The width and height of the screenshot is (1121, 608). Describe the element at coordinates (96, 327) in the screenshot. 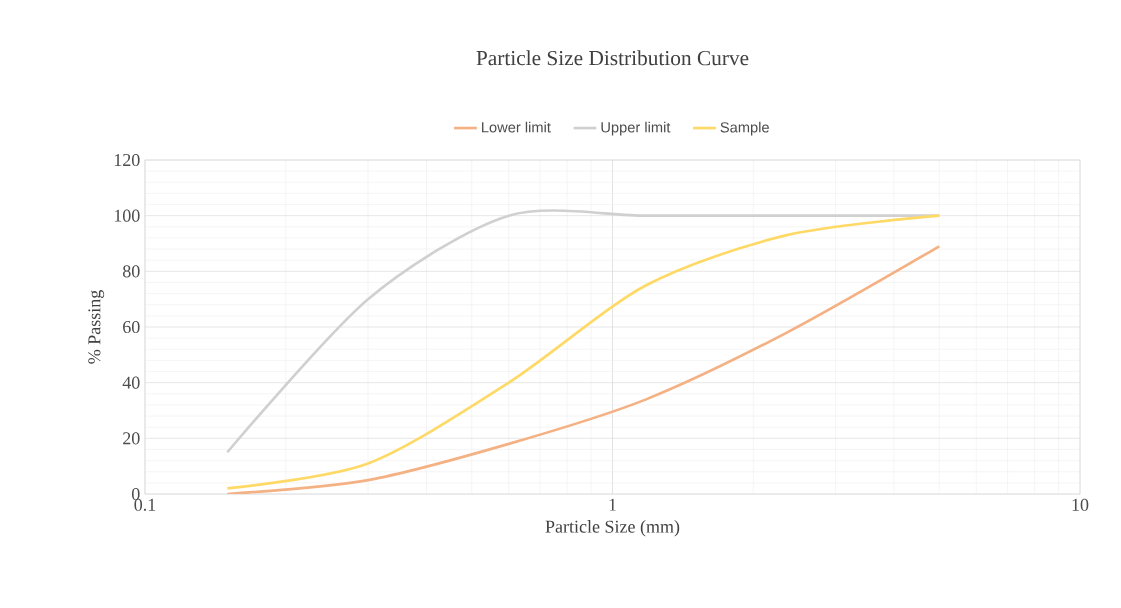

I see `y-axis-title: % Passing` at that location.